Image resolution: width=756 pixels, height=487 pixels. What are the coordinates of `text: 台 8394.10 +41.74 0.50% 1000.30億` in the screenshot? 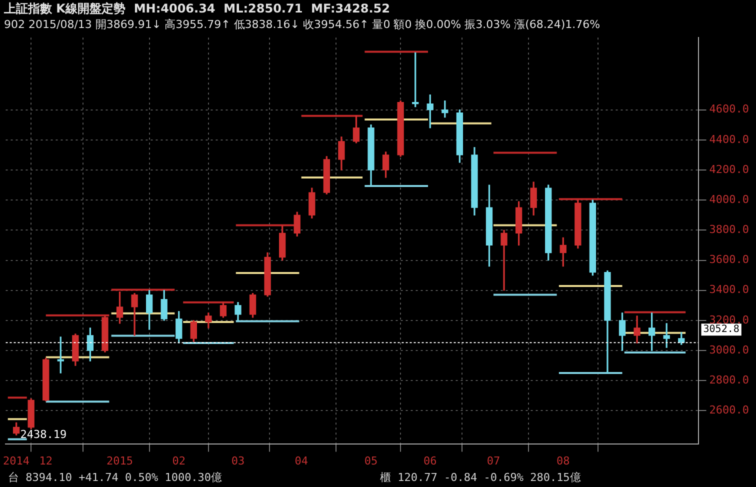 It's located at (115, 477).